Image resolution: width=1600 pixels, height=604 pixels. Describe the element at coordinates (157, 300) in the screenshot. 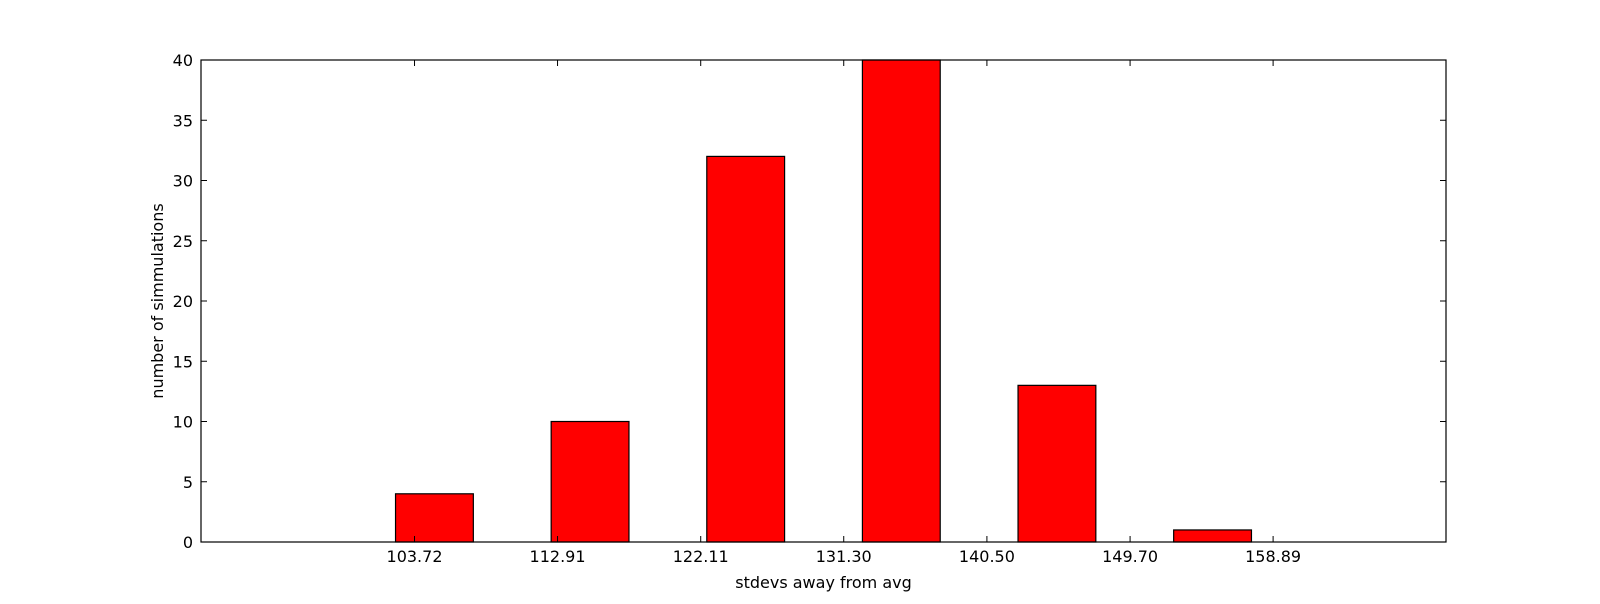

I see `y-axis-label: number of simmulations` at that location.